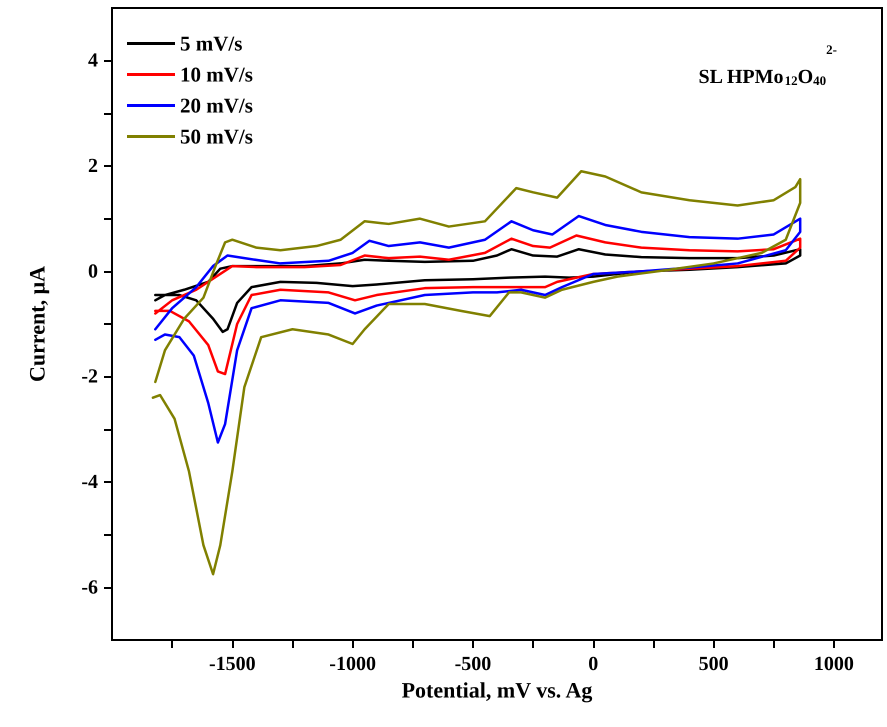  What do you see at coordinates (497, 689) in the screenshot?
I see `x-axis-title: Potential, mV vs. Ag` at bounding box center [497, 689].